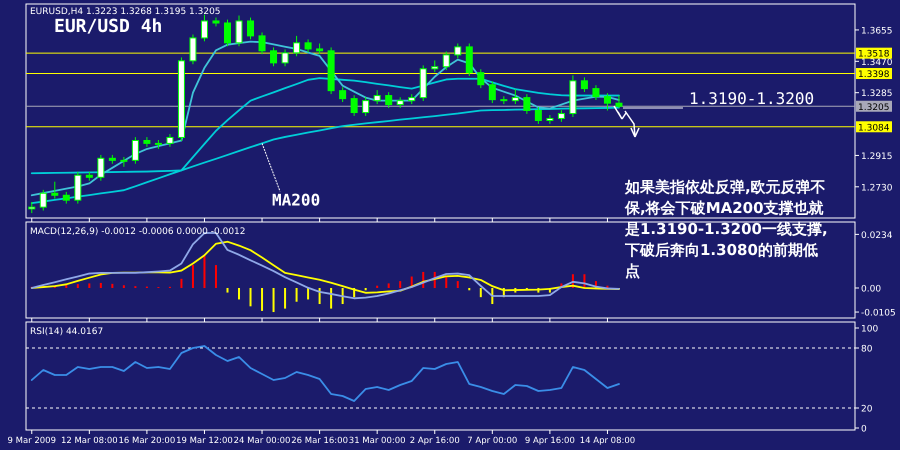  What do you see at coordinates (108, 26) in the screenshot?
I see `text: EUR/USD 4h` at bounding box center [108, 26].